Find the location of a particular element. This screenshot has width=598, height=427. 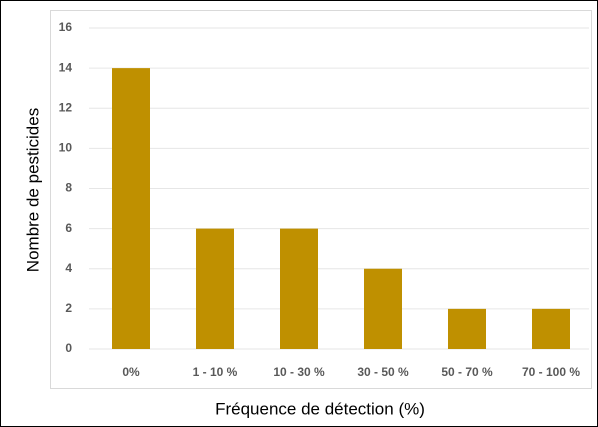

x-tick-label: 0% is located at coordinates (131, 372).